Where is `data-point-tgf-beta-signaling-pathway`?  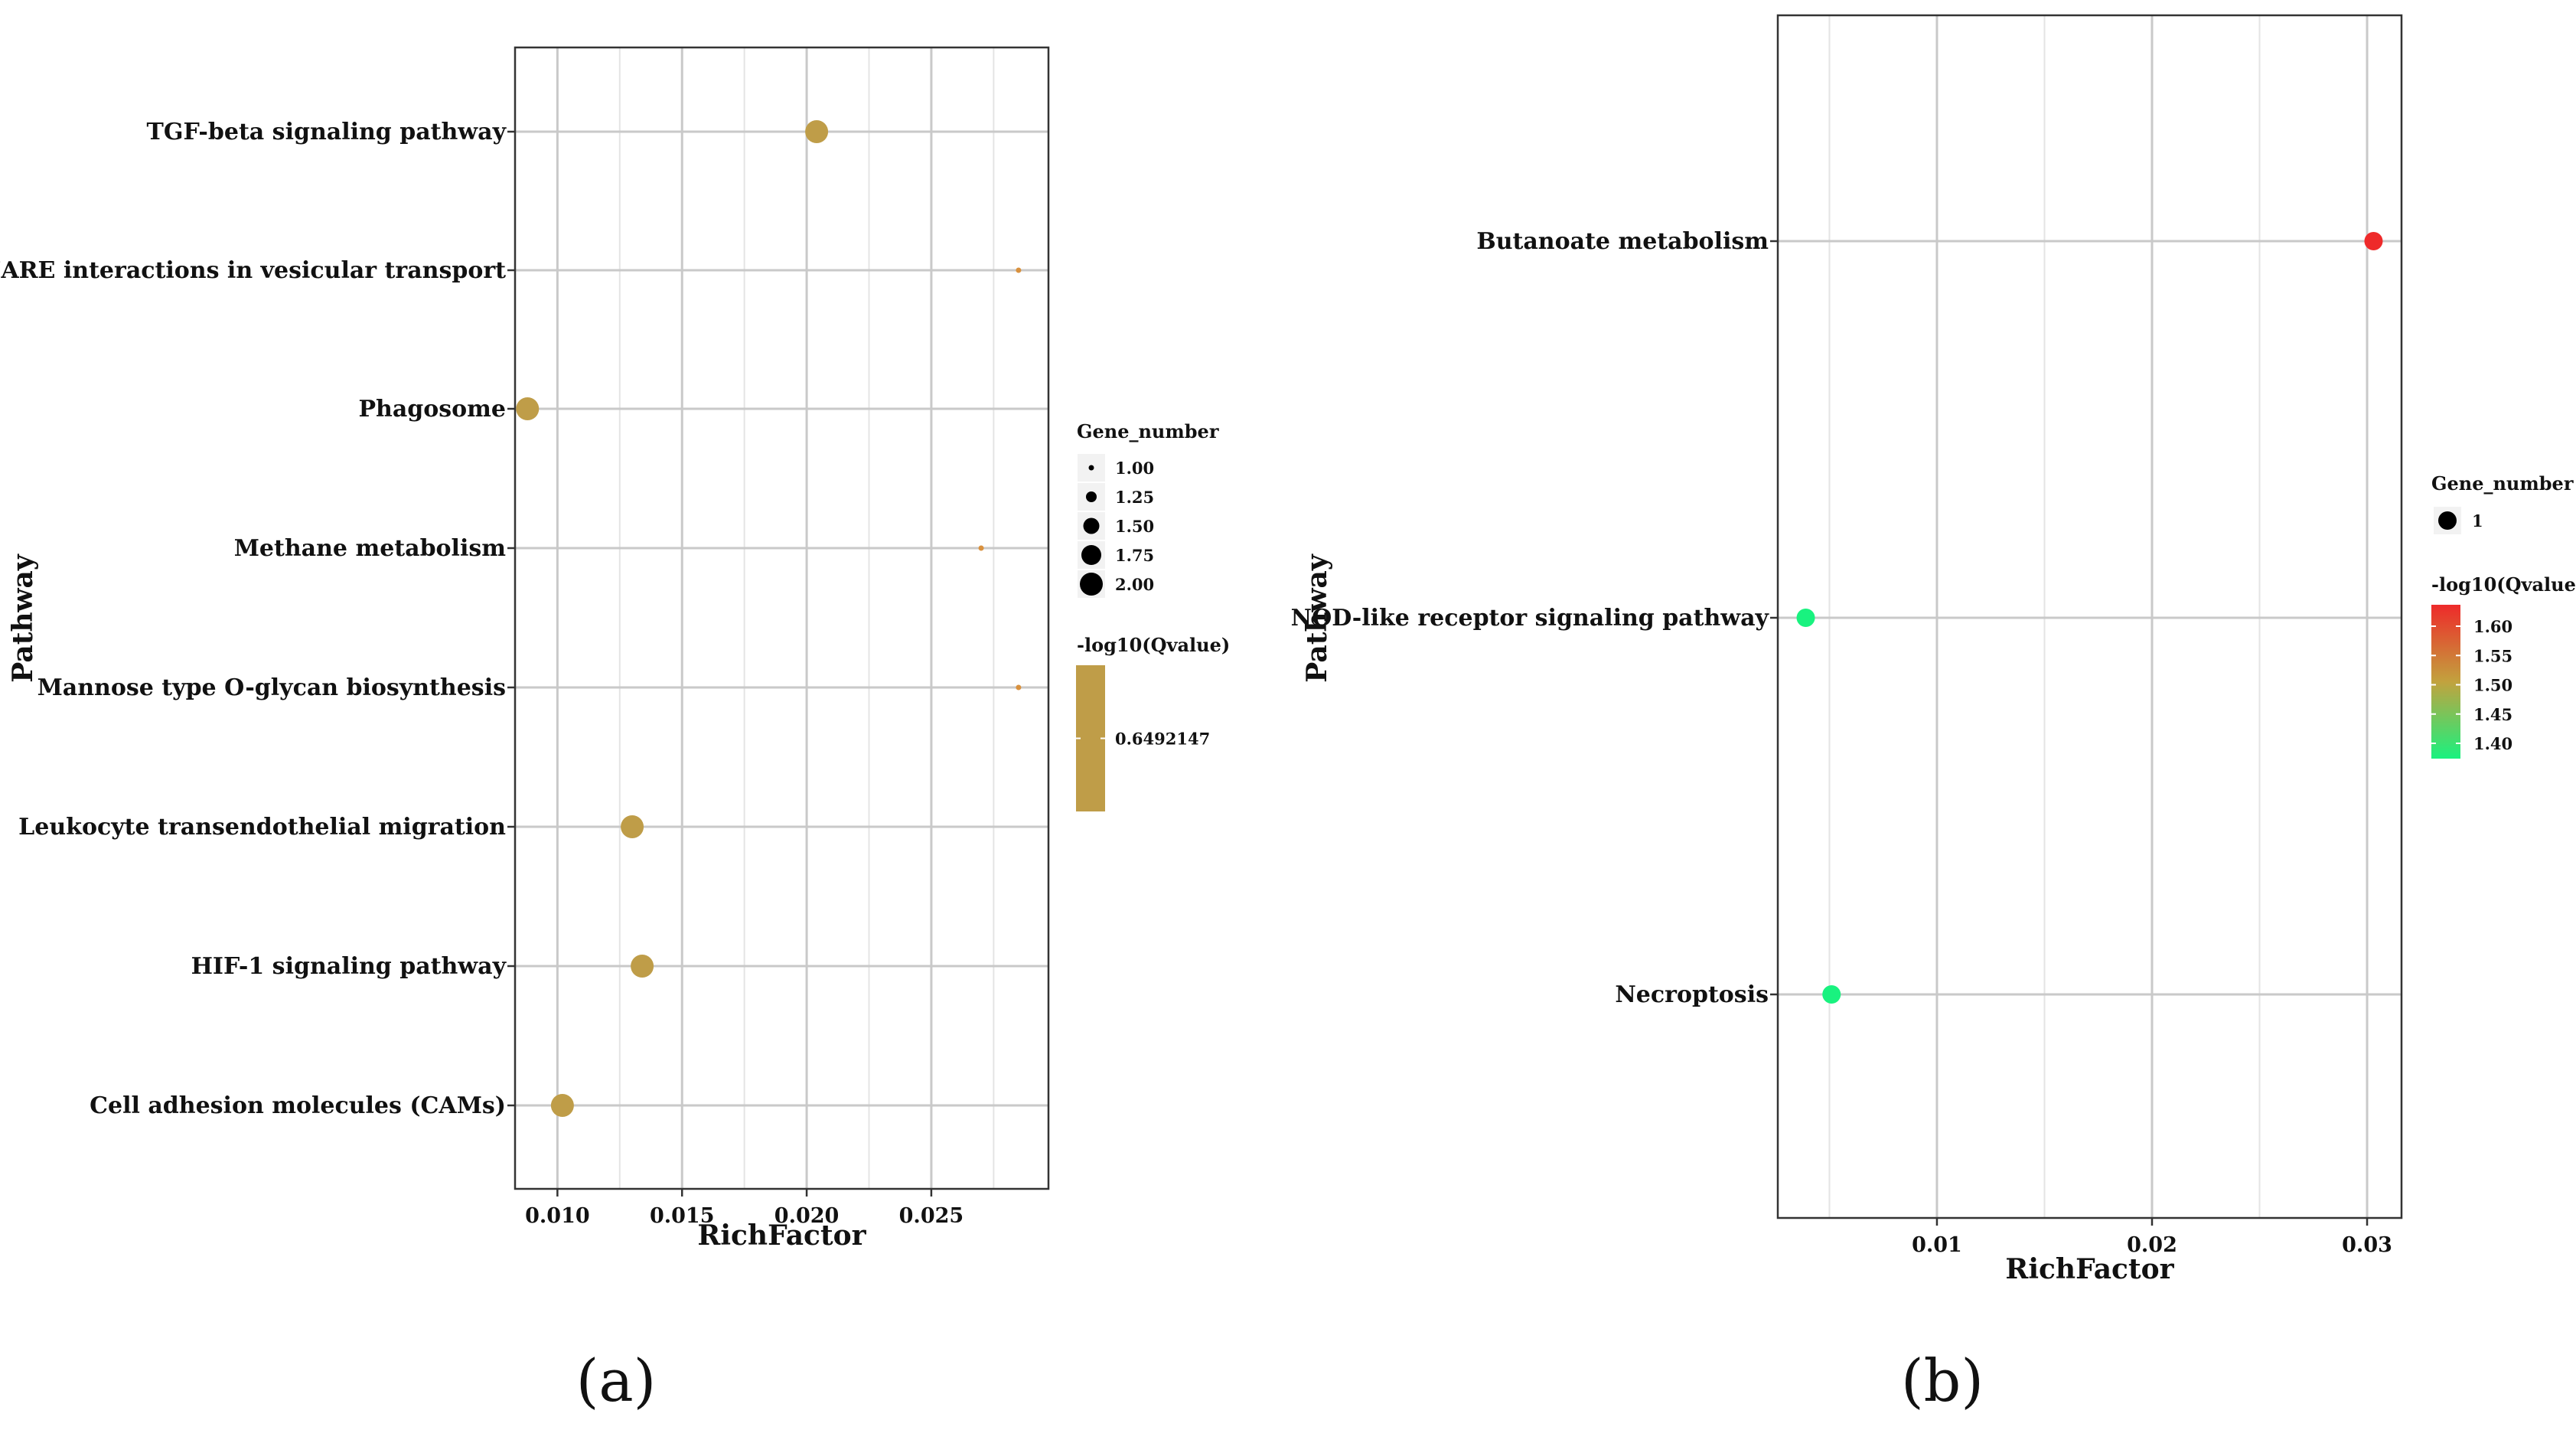
data-point-tgf-beta-signaling-pathway is located at coordinates (817, 131).